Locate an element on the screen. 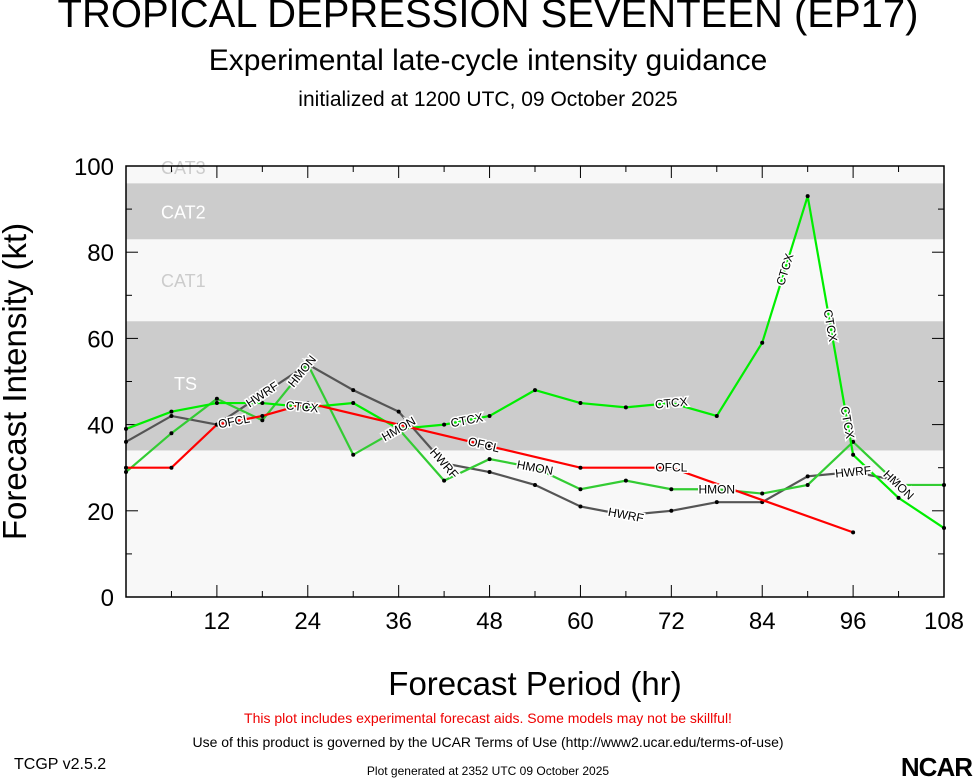  x-tick-label: 84 is located at coordinates (762, 621).